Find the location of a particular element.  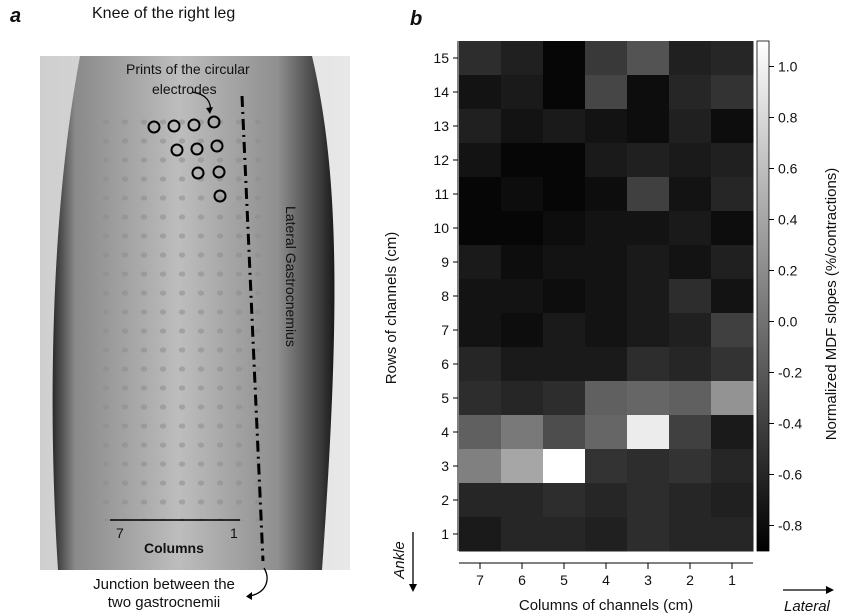

colorbar-tick-label: 0.2 is located at coordinates (788, 271).